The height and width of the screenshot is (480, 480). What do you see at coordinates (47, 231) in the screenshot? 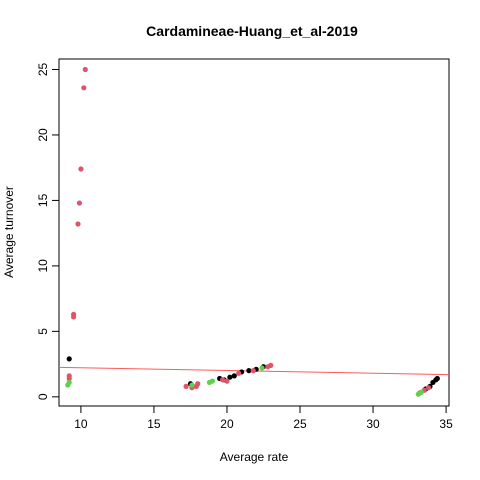
I see `y-axis: 0 5 10 15 20 25` at bounding box center [47, 231].